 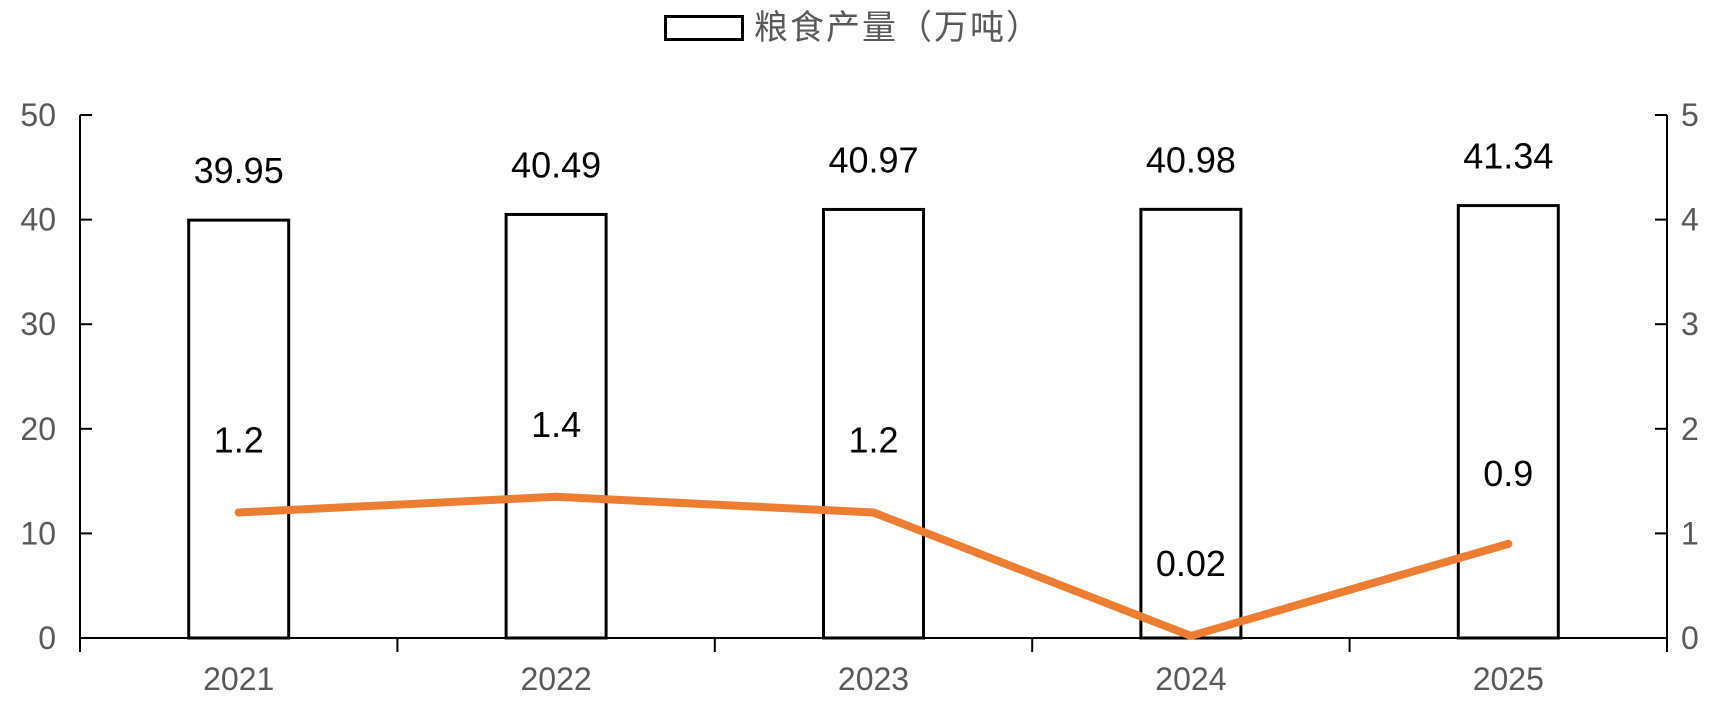 What do you see at coordinates (1190, 679) in the screenshot?
I see `x-tick-label: 2024` at bounding box center [1190, 679].